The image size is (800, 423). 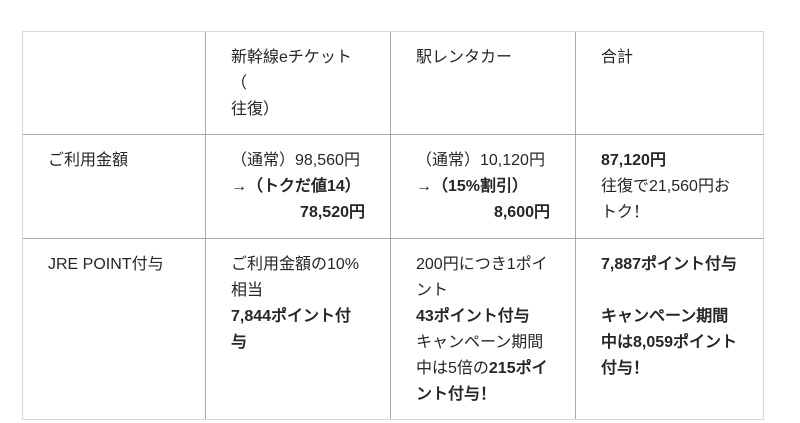 I want to click on text-run: （通常）98,560円, so click(x=295, y=160).